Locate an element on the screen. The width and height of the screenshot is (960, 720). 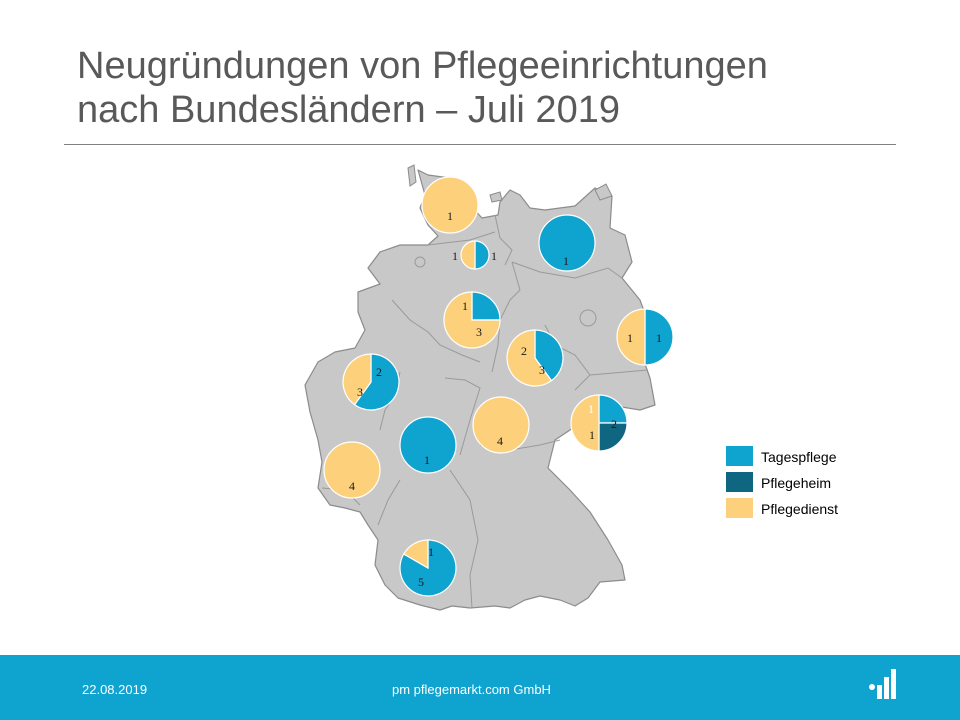
legend-swatch-pflegedienst is located at coordinates (739, 508).